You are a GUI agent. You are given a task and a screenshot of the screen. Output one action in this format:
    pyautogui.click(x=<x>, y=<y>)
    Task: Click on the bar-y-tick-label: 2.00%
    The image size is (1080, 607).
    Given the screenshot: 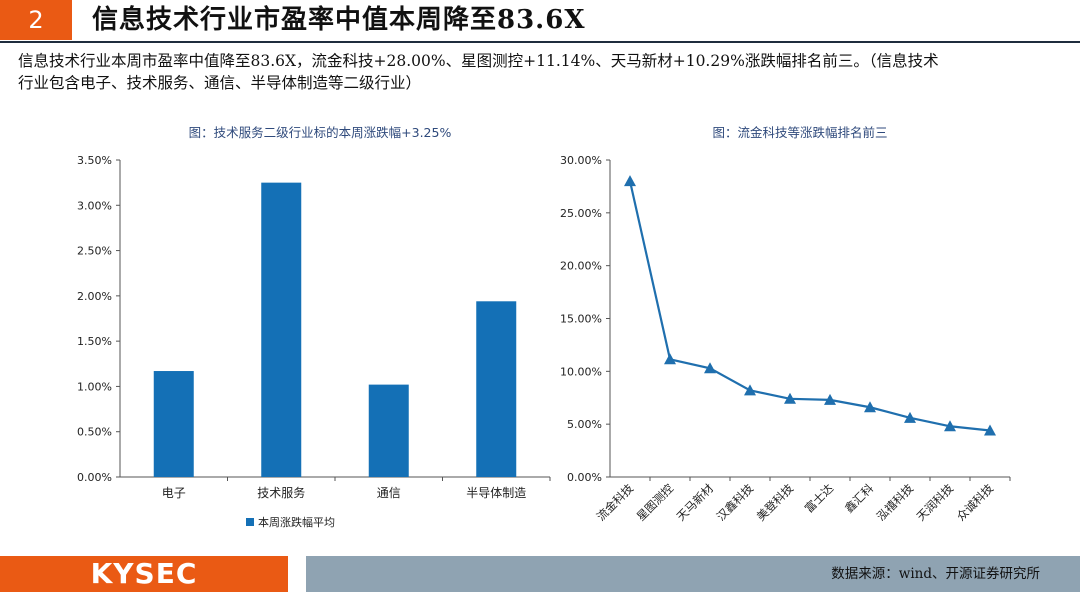 What is the action you would take?
    pyautogui.click(x=94, y=296)
    